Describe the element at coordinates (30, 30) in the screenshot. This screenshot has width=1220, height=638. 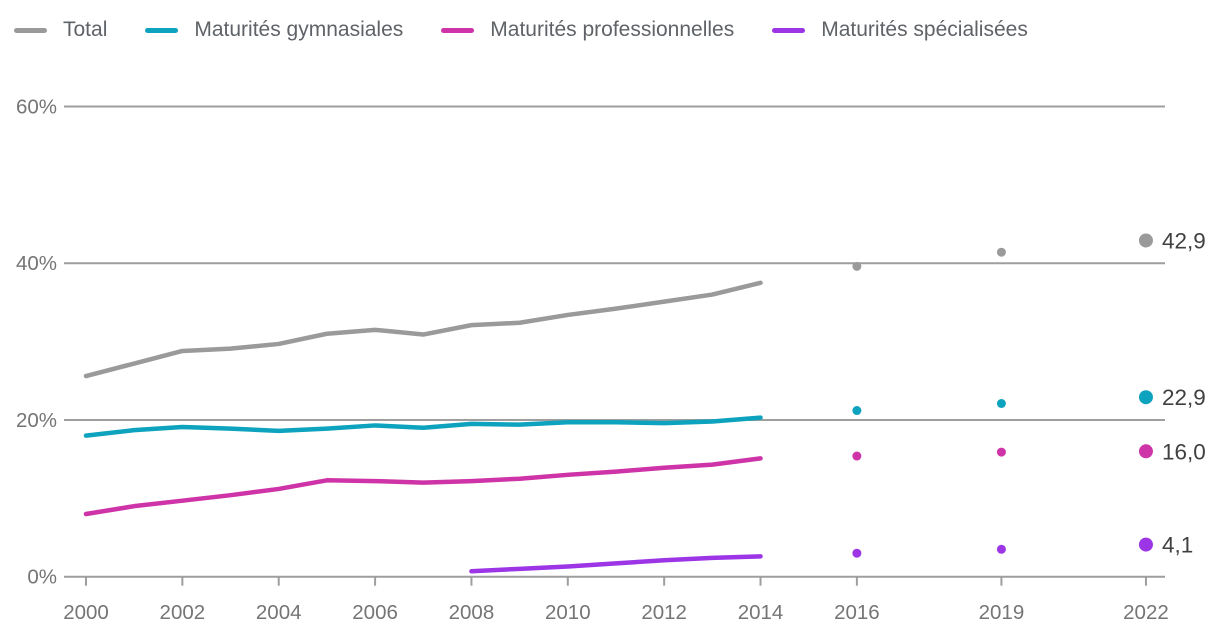
I see `legend-swatch-total` at that location.